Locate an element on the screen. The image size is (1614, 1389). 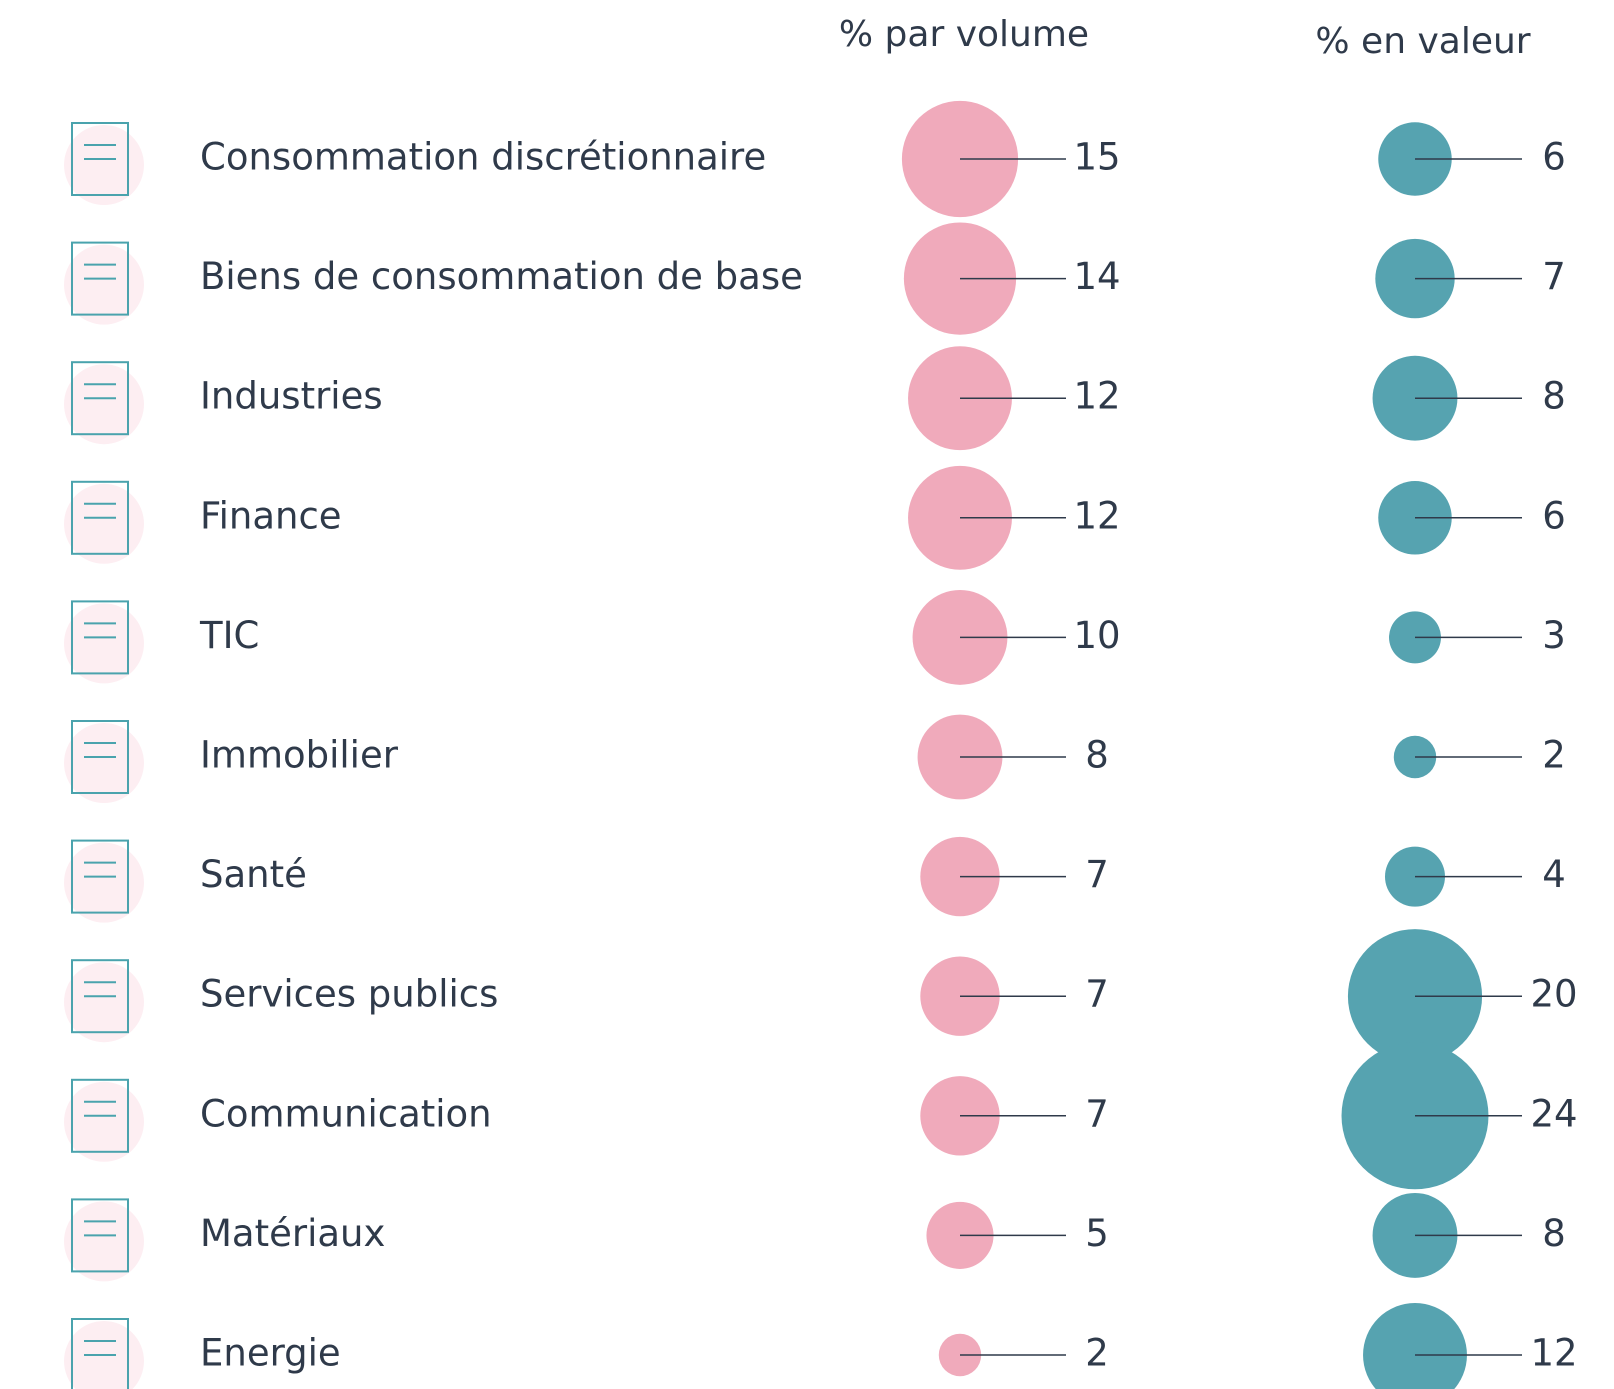
value-label: 3 is located at coordinates (1554, 635).